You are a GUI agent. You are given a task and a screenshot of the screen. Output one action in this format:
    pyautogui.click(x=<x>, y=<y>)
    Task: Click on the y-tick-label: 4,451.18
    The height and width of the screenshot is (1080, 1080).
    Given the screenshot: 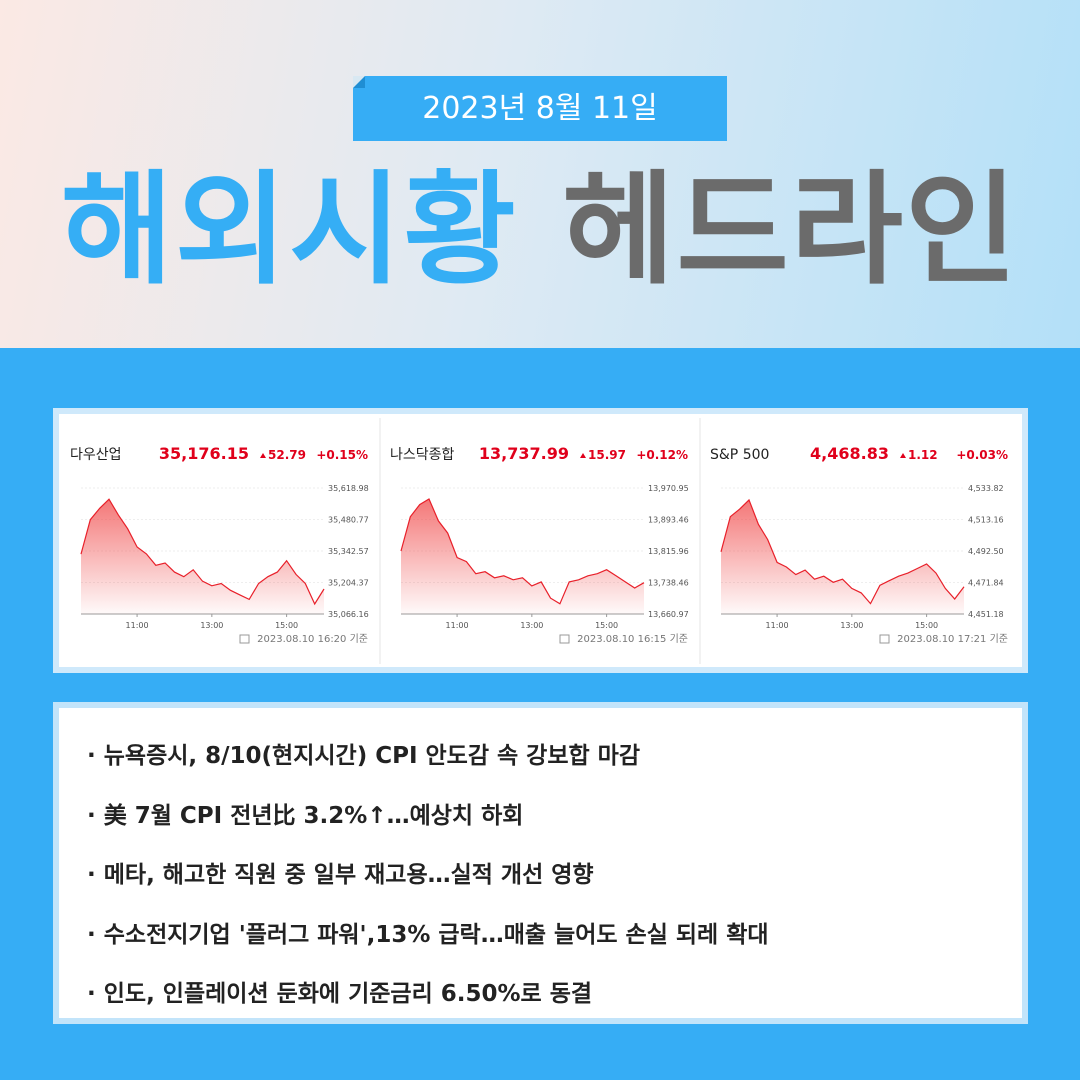 What is the action you would take?
    pyautogui.click(x=986, y=614)
    